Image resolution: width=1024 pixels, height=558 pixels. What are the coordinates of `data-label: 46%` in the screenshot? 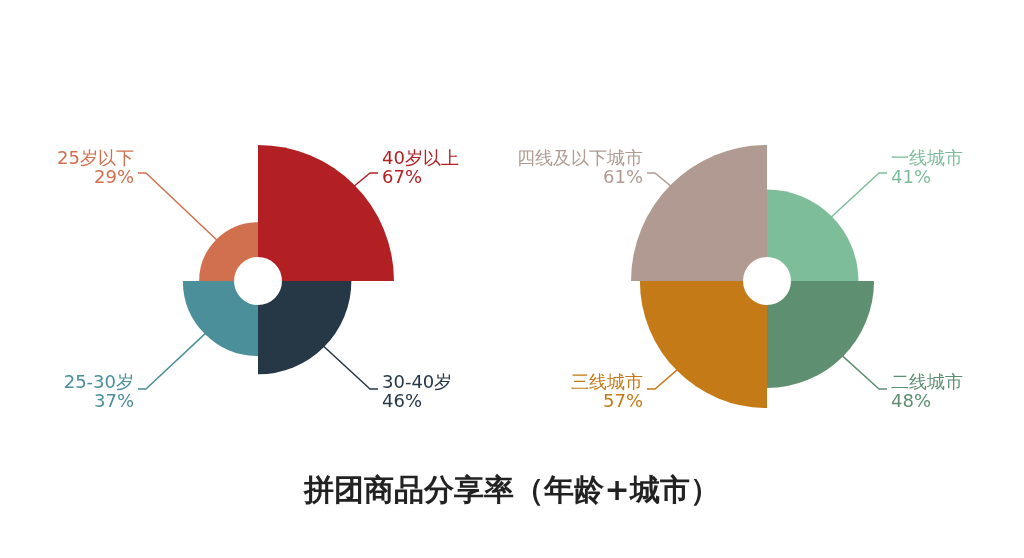 It's located at (402, 400).